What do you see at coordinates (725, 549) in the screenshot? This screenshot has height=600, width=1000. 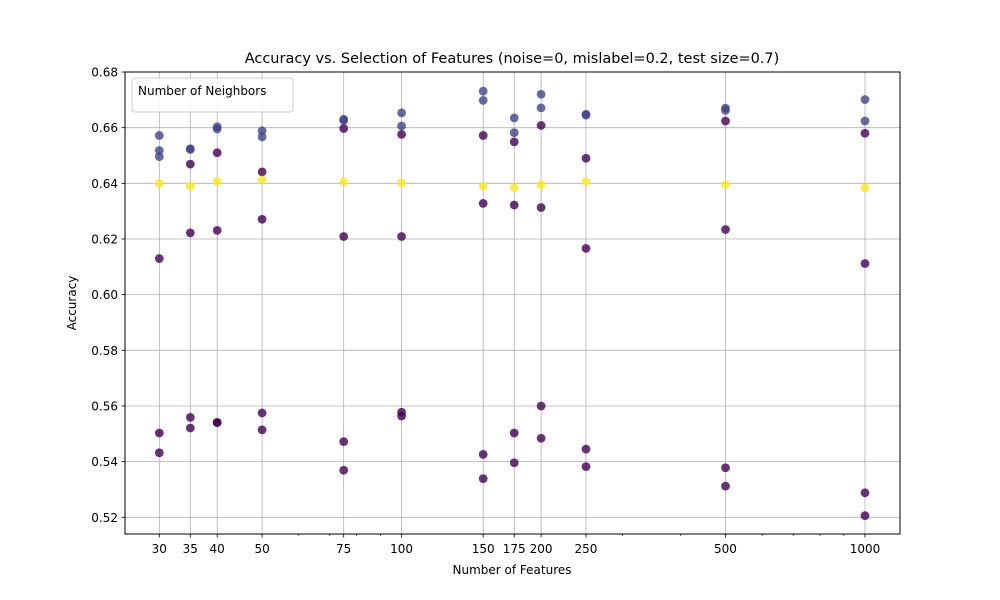 I see `x-tick-label: 500` at bounding box center [725, 549].